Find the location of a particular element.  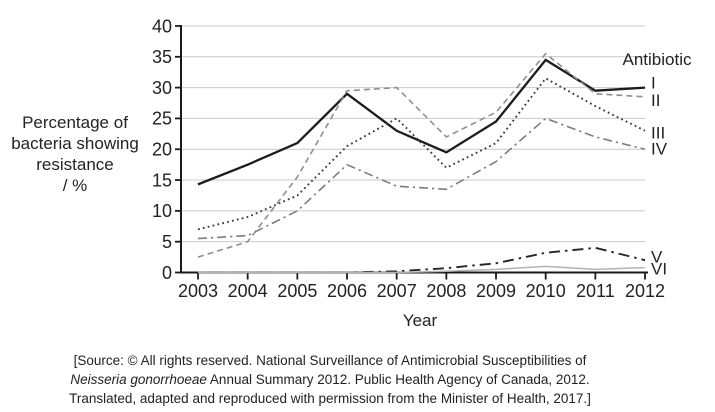

y-tick-label: 35 is located at coordinates (162, 57).